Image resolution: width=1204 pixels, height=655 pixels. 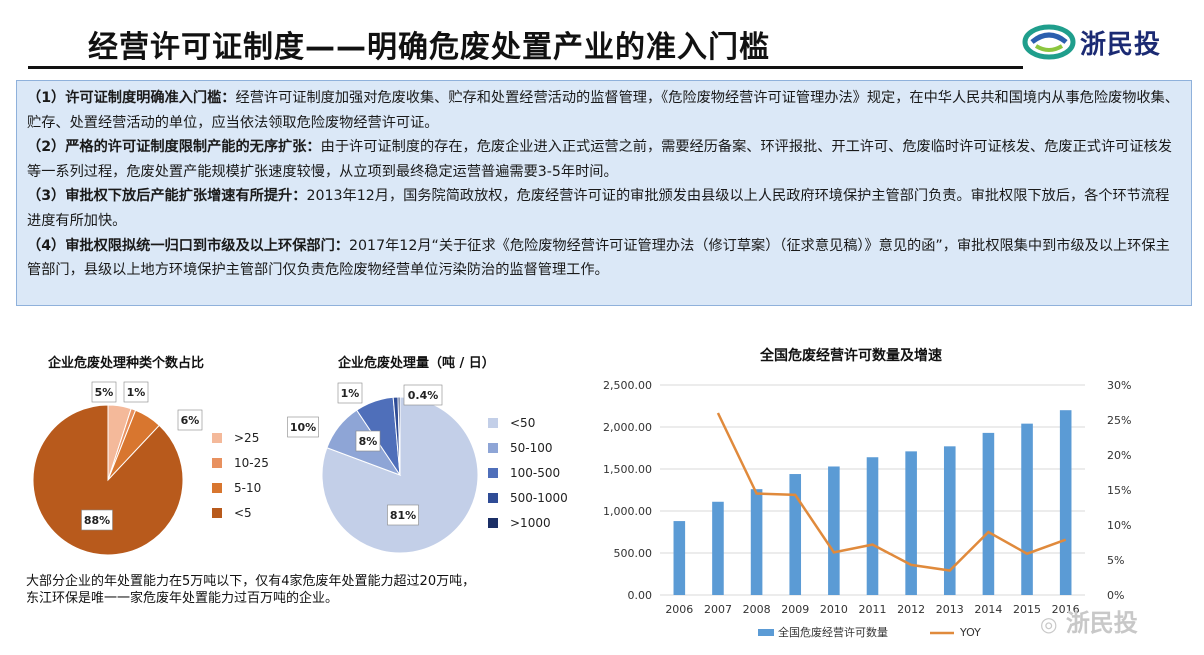 What do you see at coordinates (1119, 525) in the screenshot?
I see `y2-tick-label: 10%` at bounding box center [1119, 525].